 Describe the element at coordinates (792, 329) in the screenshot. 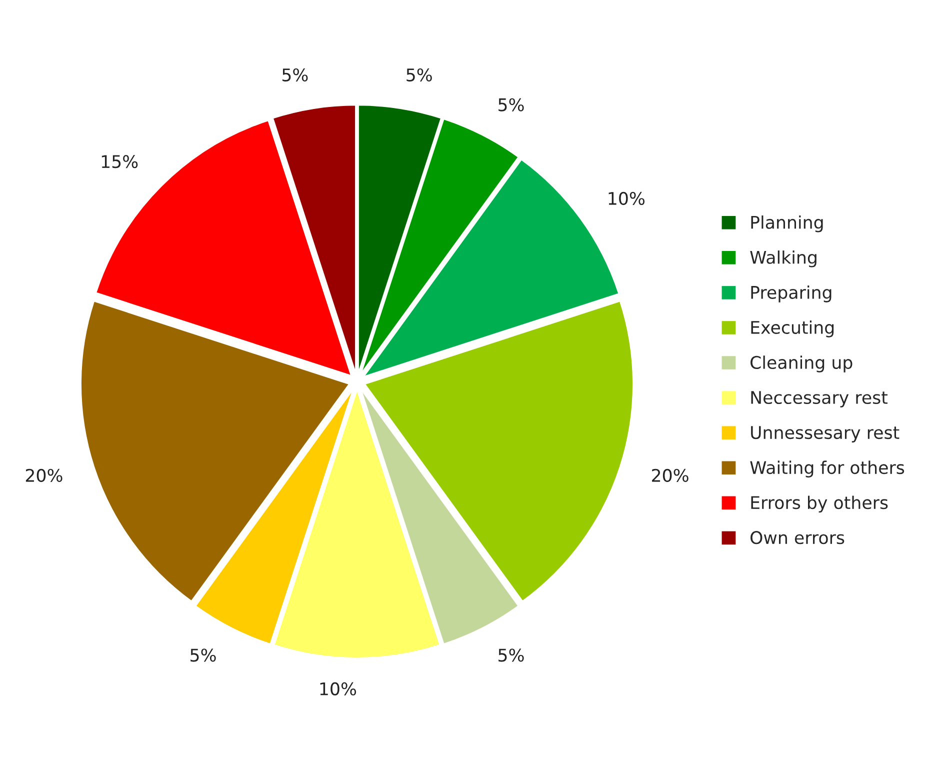

I see `legend-label: Executing` at that location.